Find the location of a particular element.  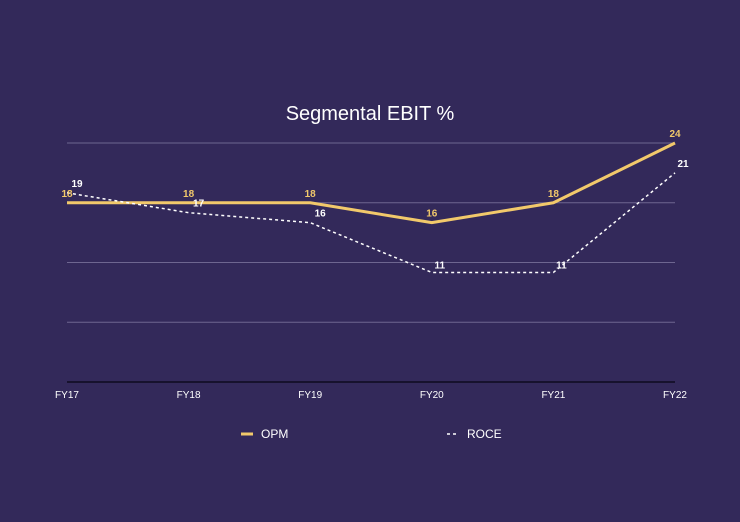

x-tick-label: FY20 is located at coordinates (432, 395).